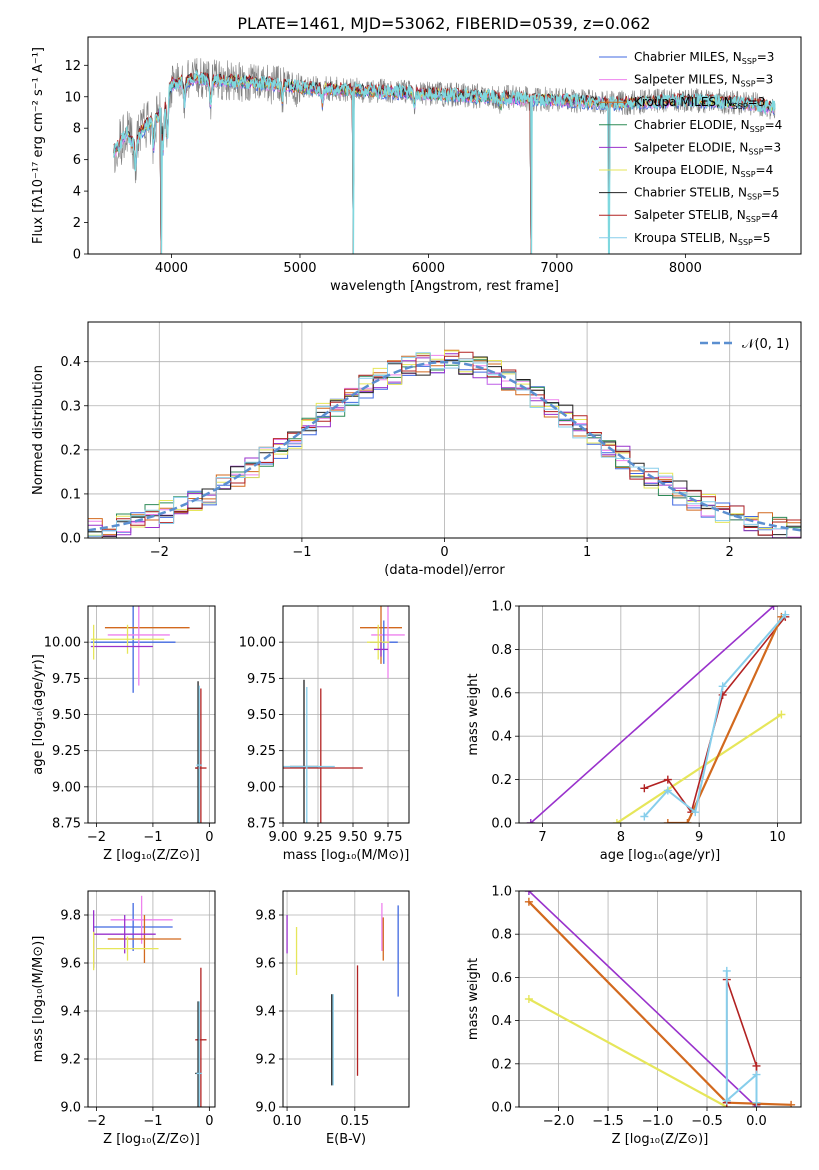 The width and height of the screenshot is (819, 1170). Describe the element at coordinates (559, 1121) in the screenshot. I see `x-tick-label: −2.0` at that location.